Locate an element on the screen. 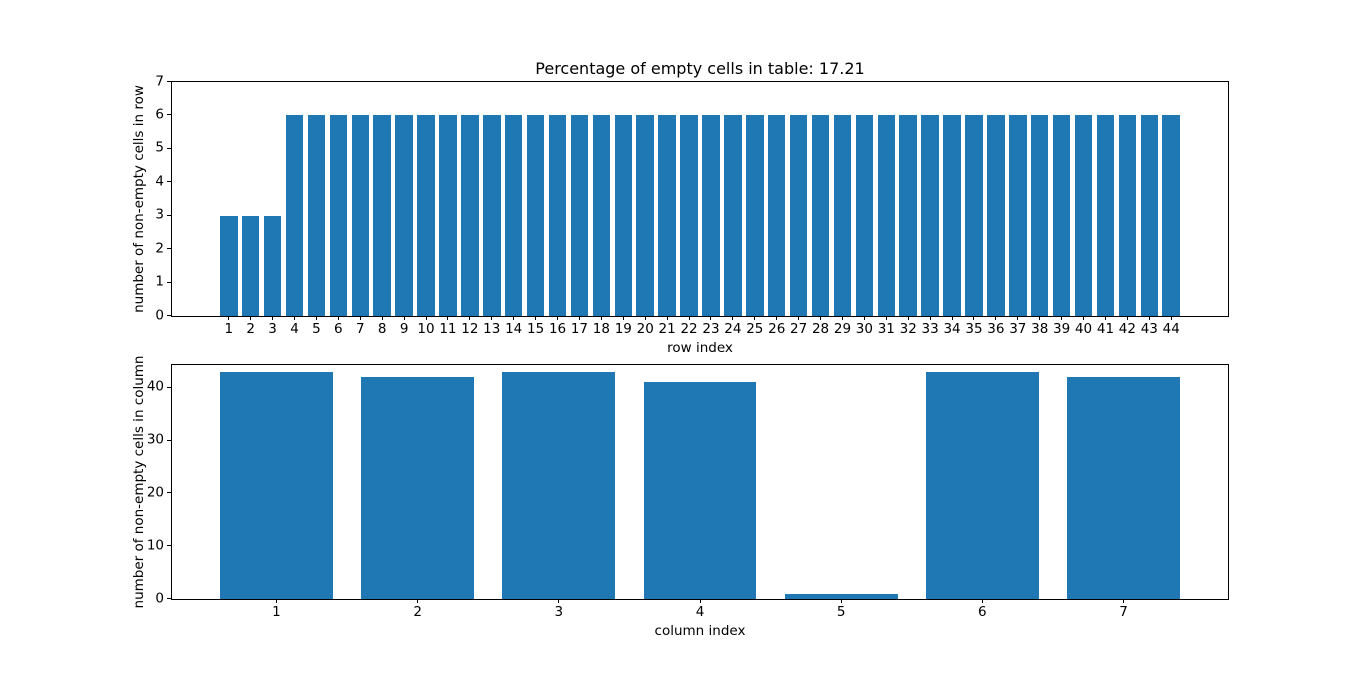 The height and width of the screenshot is (674, 1366). x-tick-label: 39 is located at coordinates (1062, 329).